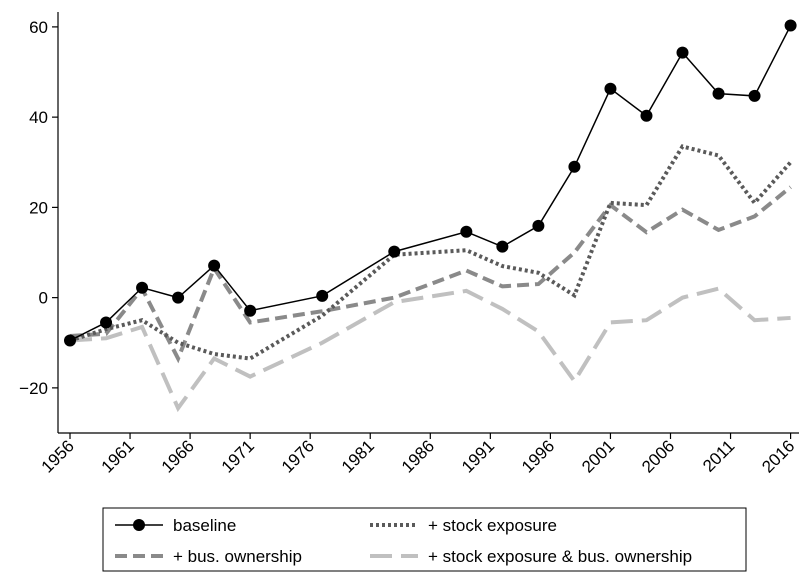  Describe the element at coordinates (238, 456) in the screenshot. I see `x-tick-label: 1971` at that location.